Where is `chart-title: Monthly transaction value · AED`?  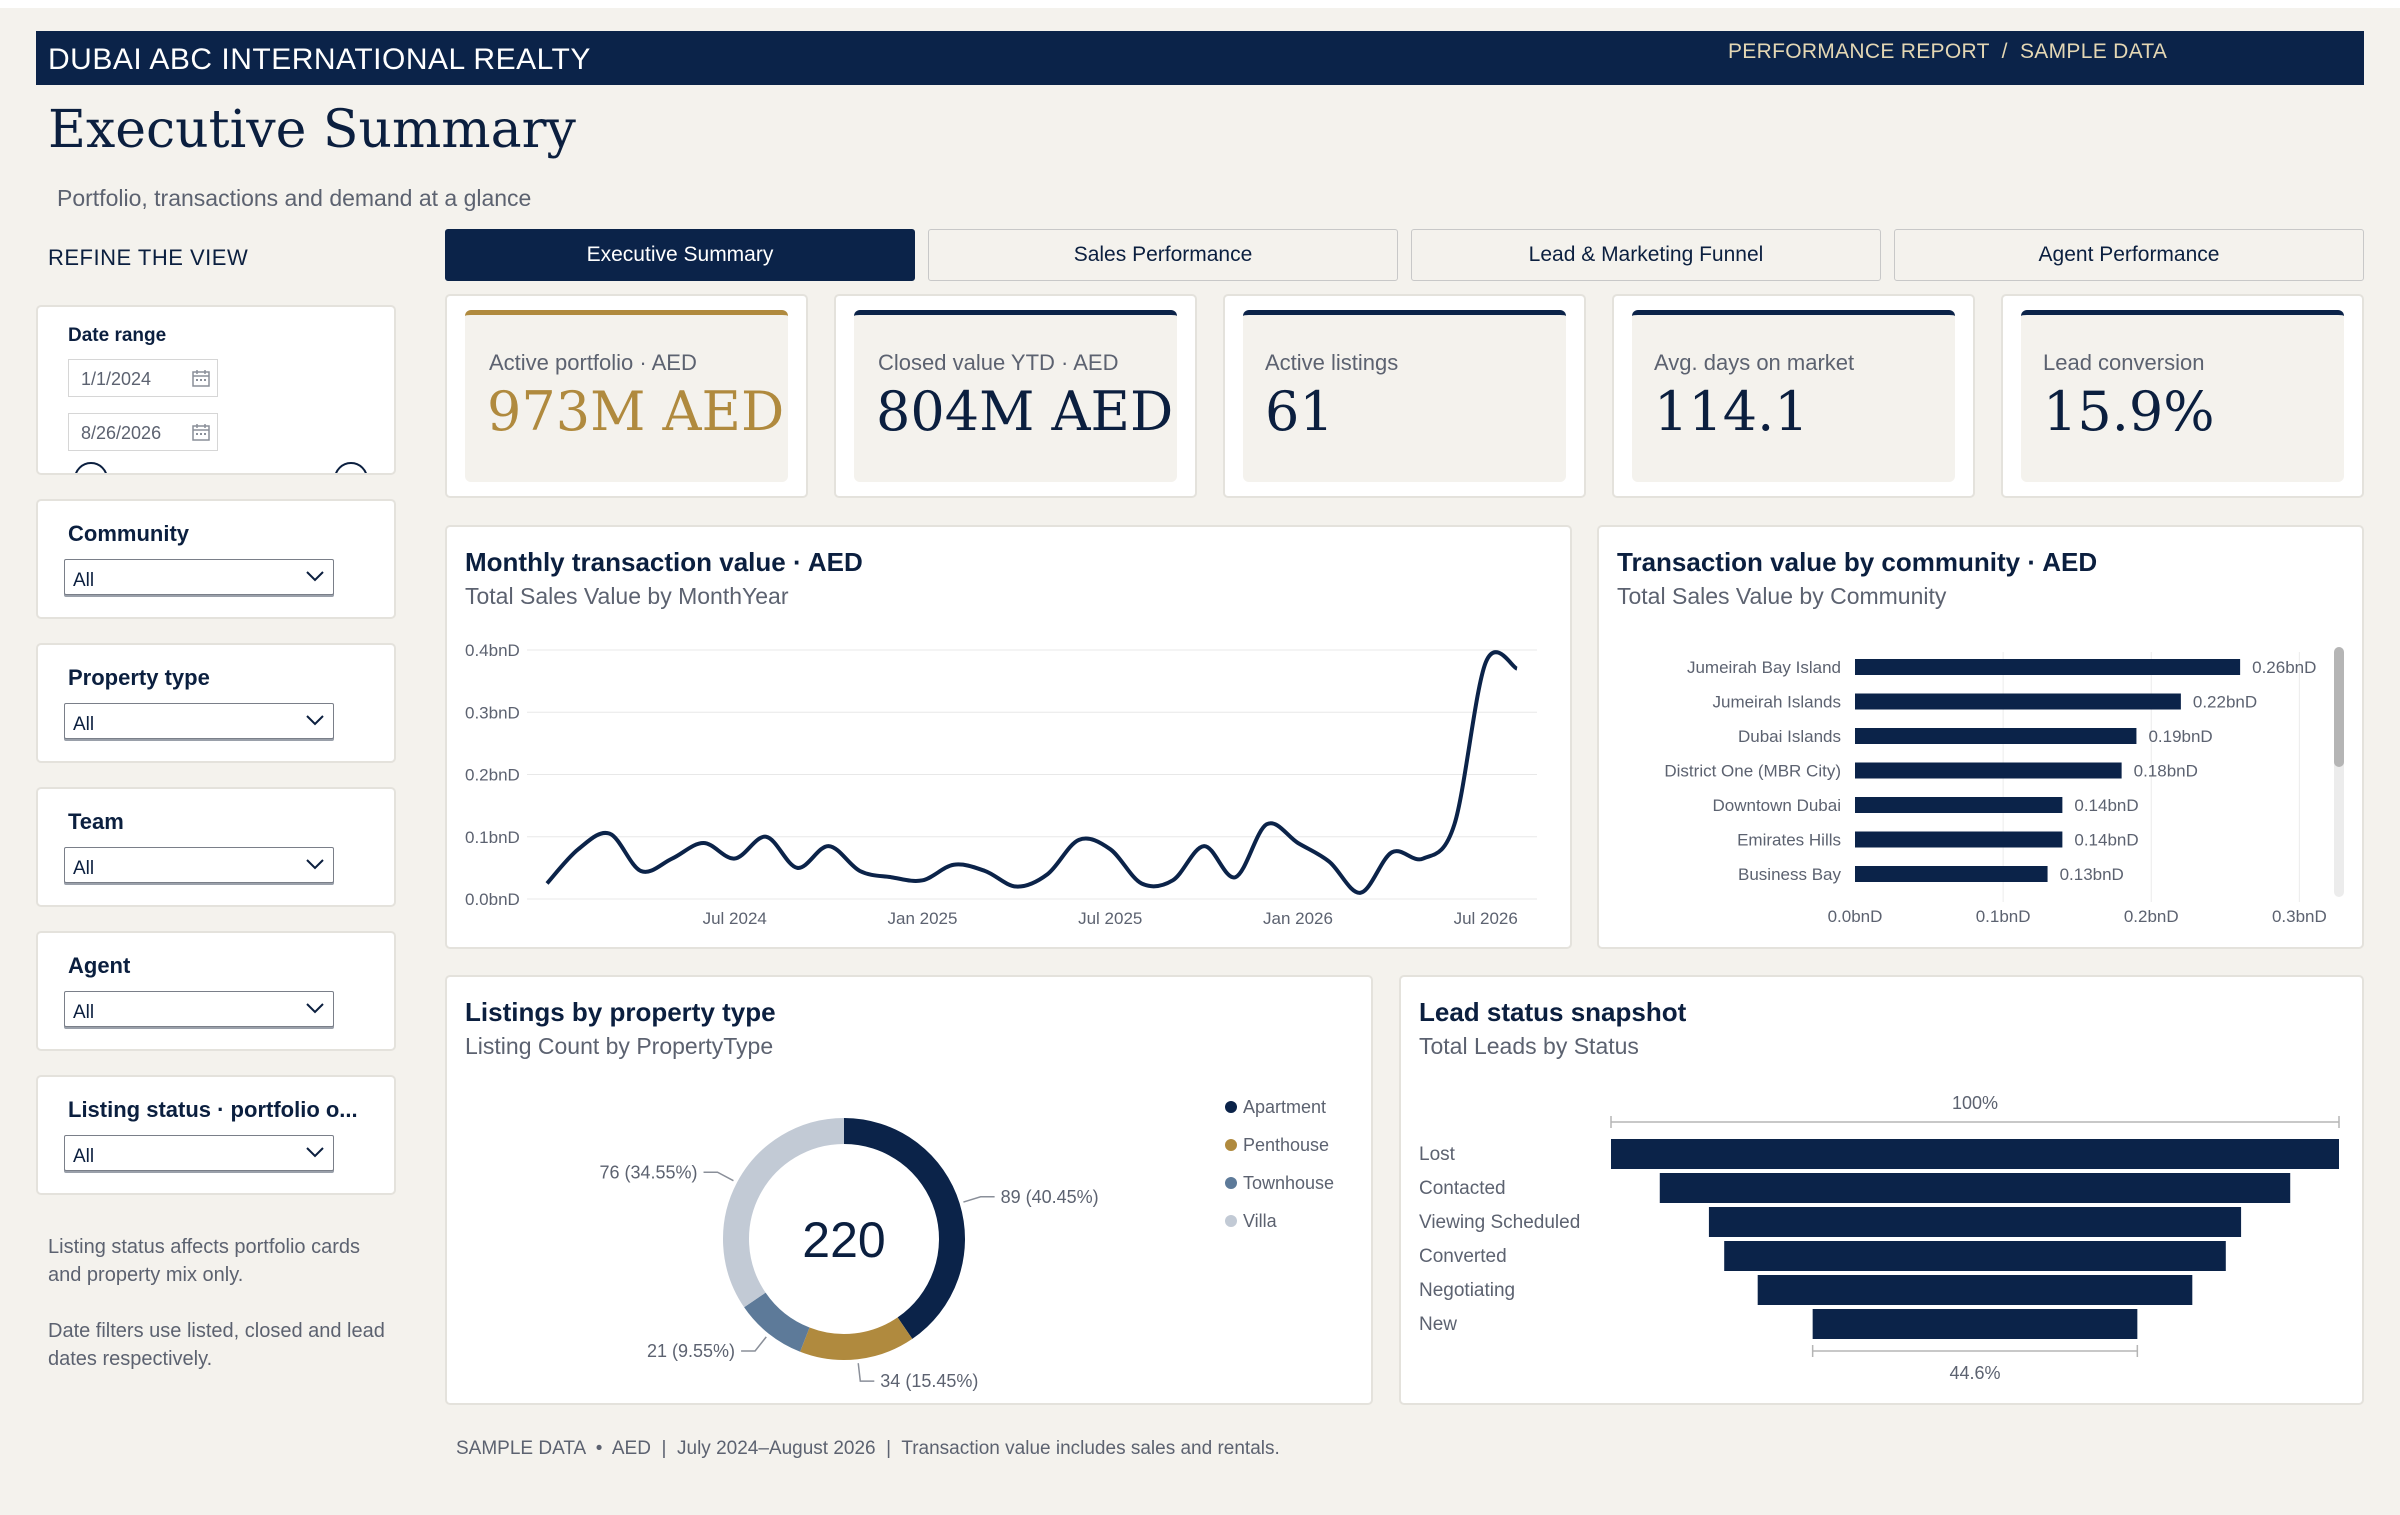 chart-title: Monthly transaction value · AED is located at coordinates (664, 562).